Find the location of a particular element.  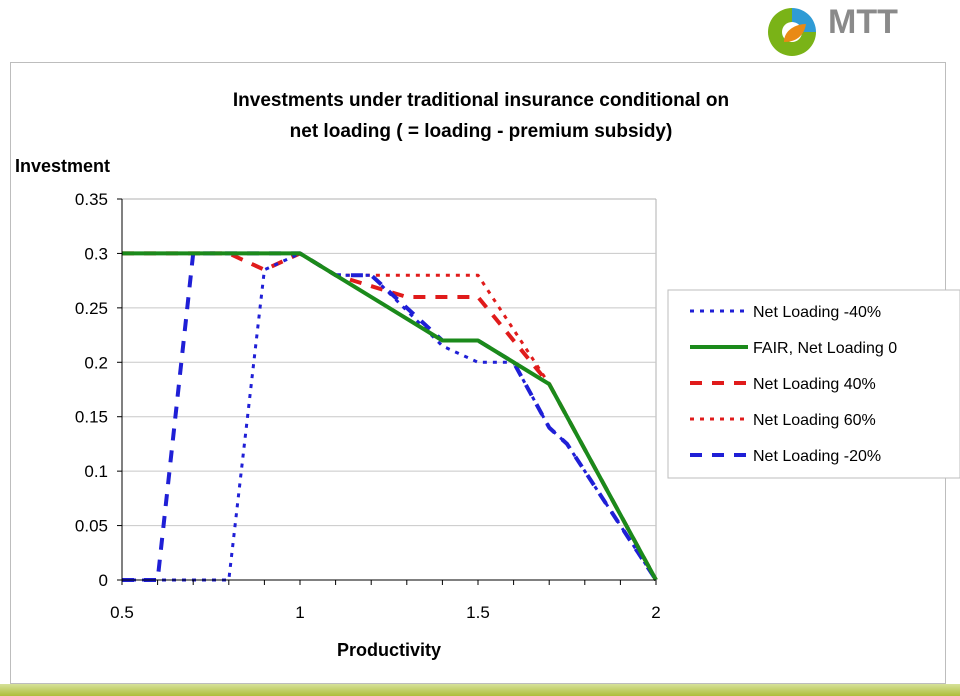

x-tick-label: 0.5 is located at coordinates (122, 612).